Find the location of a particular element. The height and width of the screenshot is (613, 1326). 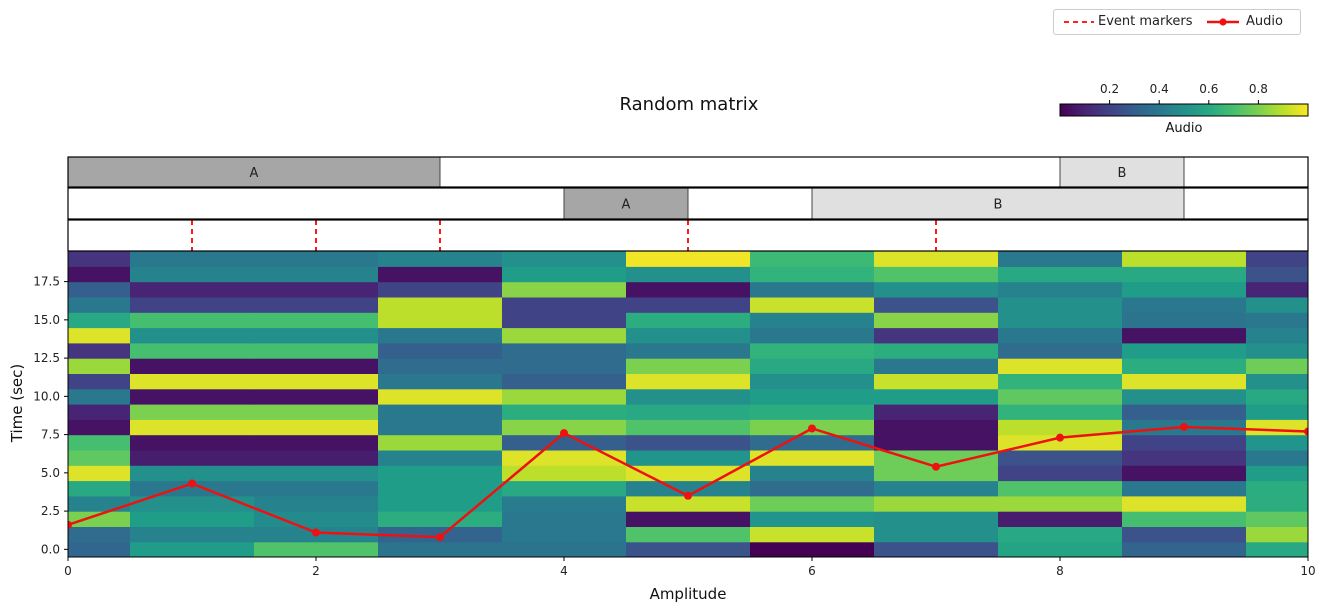

colorbar-tick-label: 0.8 is located at coordinates (1258, 89).